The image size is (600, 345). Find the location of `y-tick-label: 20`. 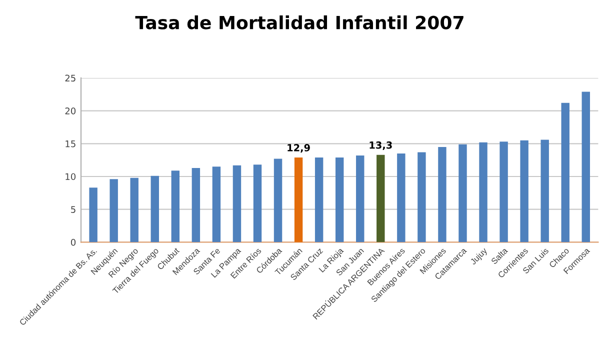

y-tick-label: 20 is located at coordinates (70, 111).